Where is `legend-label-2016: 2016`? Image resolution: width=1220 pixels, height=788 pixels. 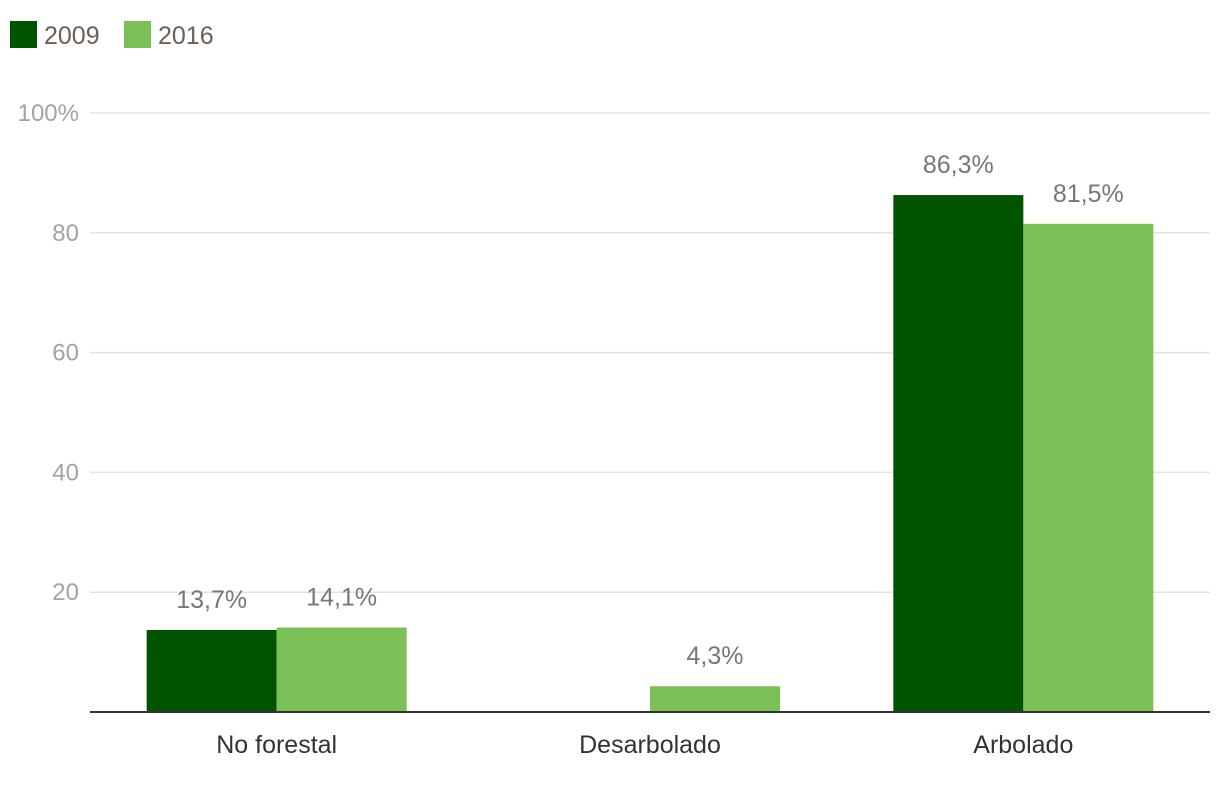 legend-label-2016: 2016 is located at coordinates (186, 36).